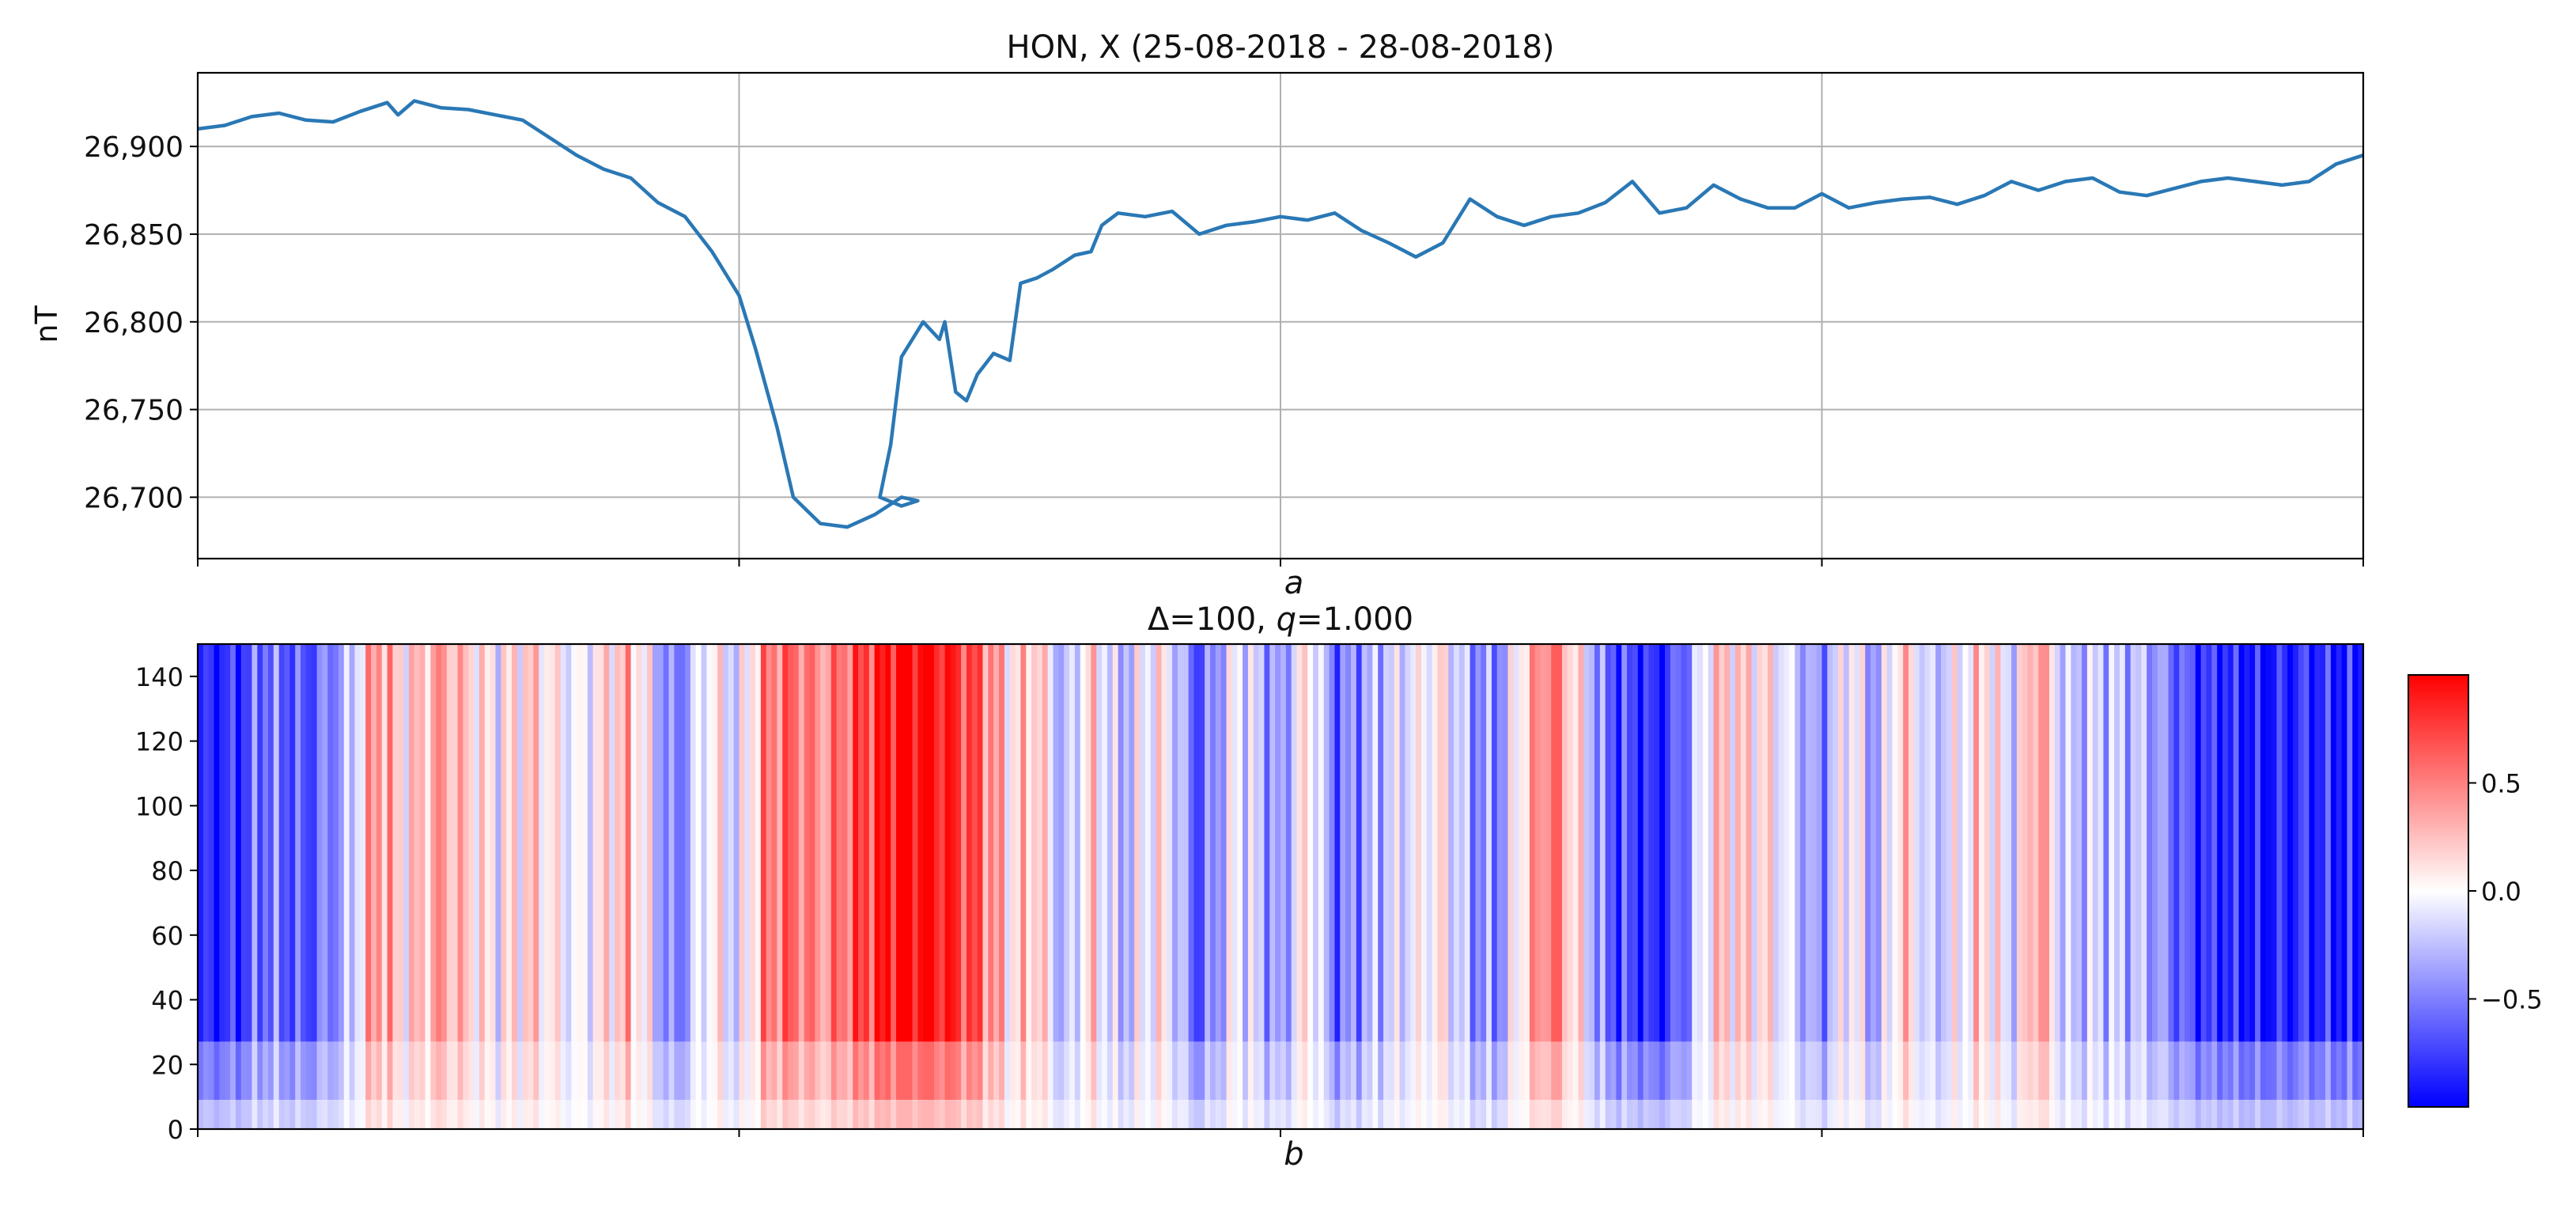 The width and height of the screenshot is (2576, 1209). I want to click on panel-b-title: Δ=100, q=1.000, so click(1280, 619).